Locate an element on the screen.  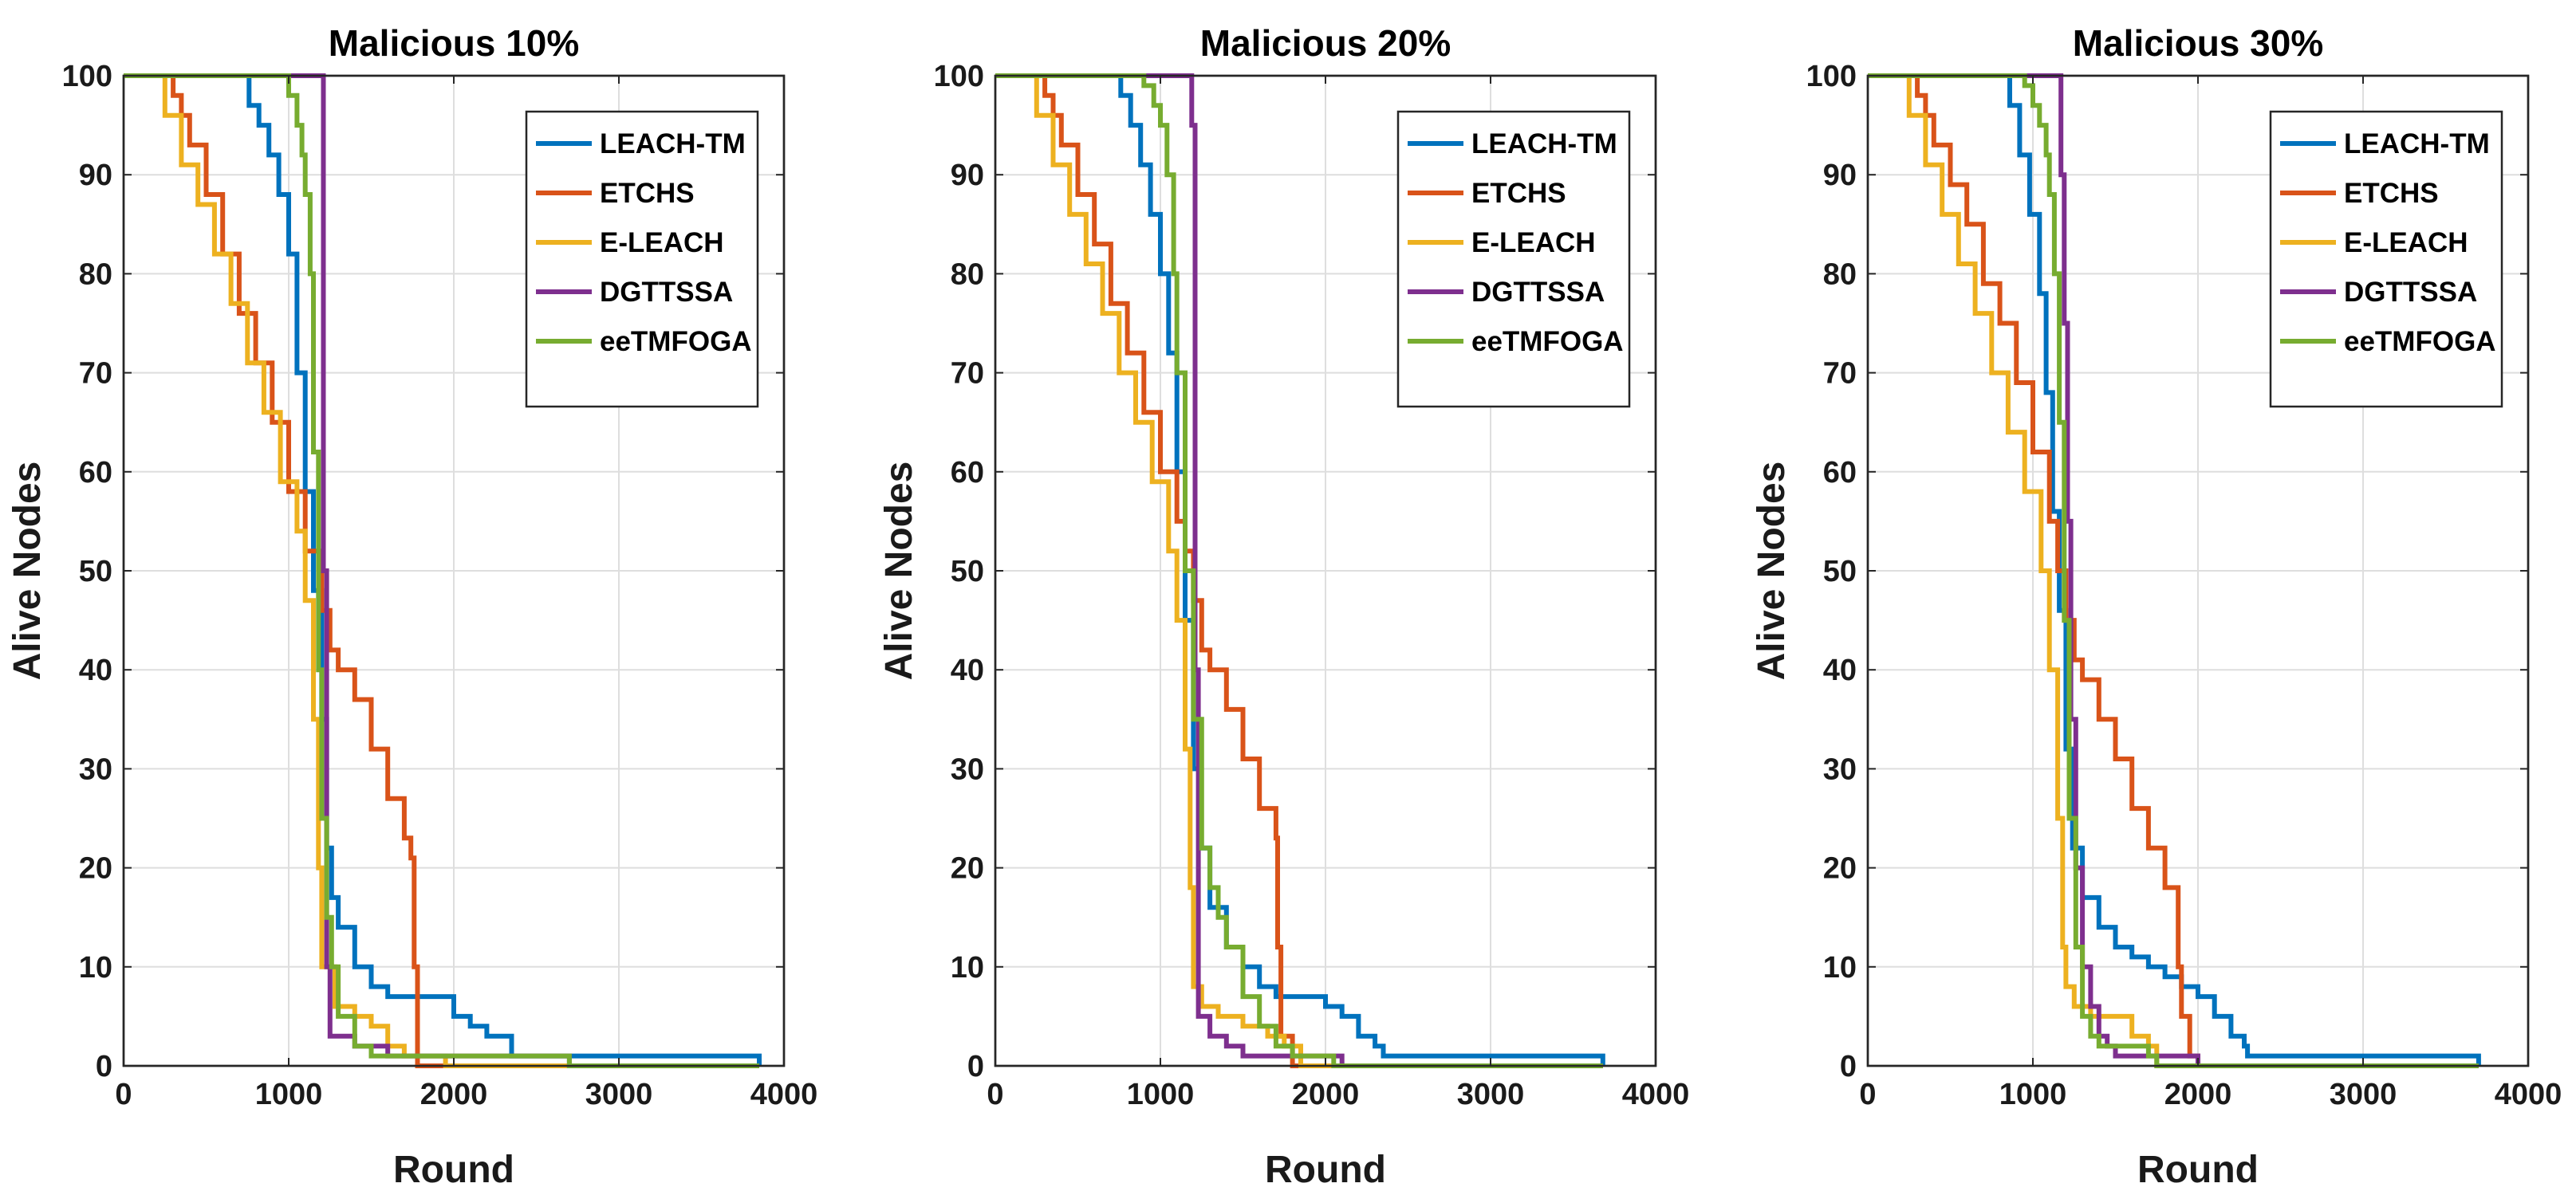
chart-title: Malicious 30% is located at coordinates (2198, 43).